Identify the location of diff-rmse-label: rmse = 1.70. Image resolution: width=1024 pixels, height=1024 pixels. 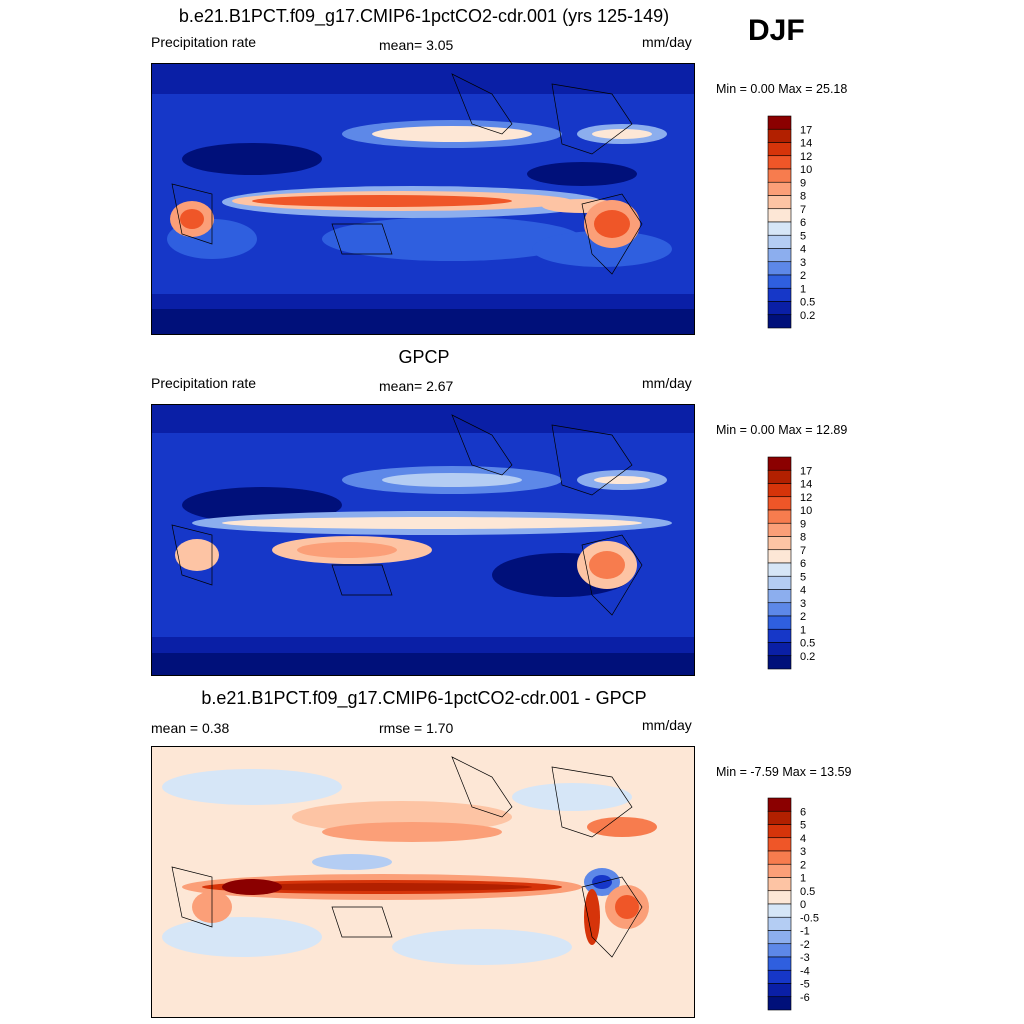
(416, 728).